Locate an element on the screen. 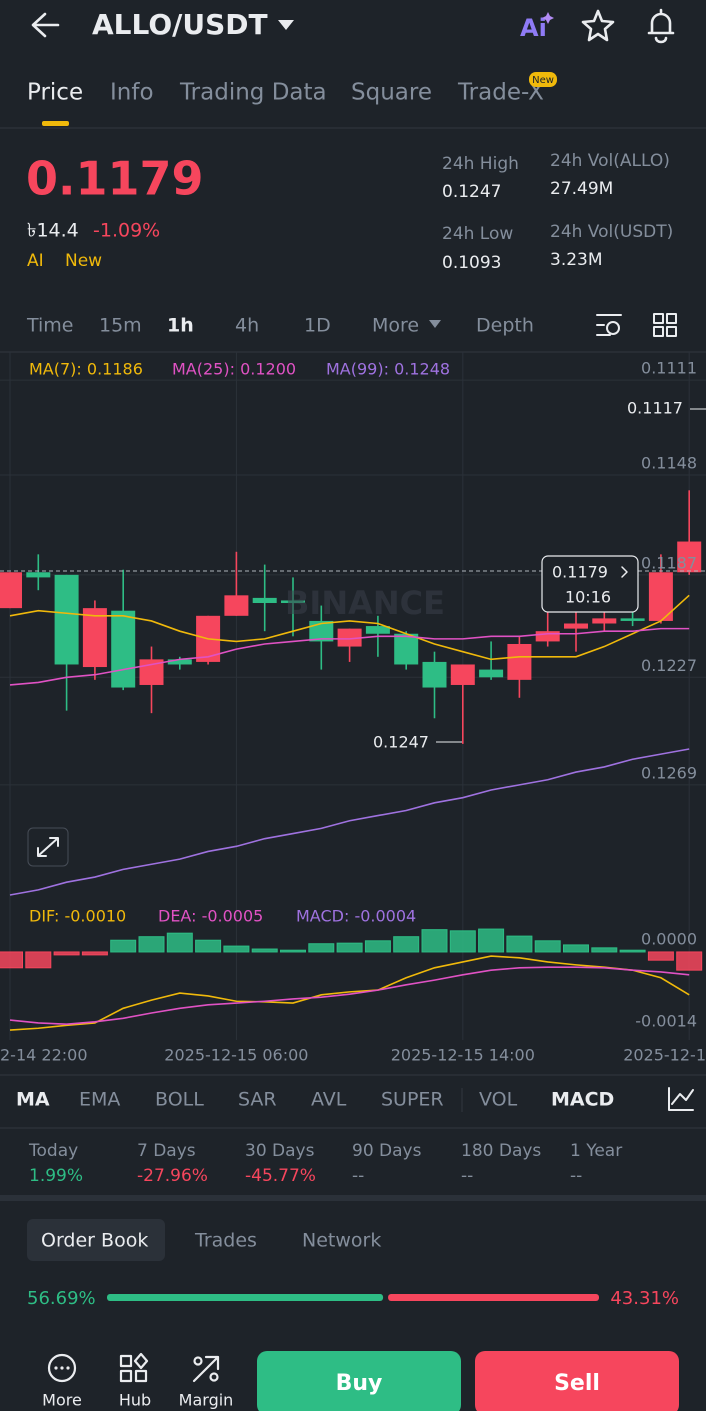 The height and width of the screenshot is (1411, 706). tab: Info is located at coordinates (132, 93).